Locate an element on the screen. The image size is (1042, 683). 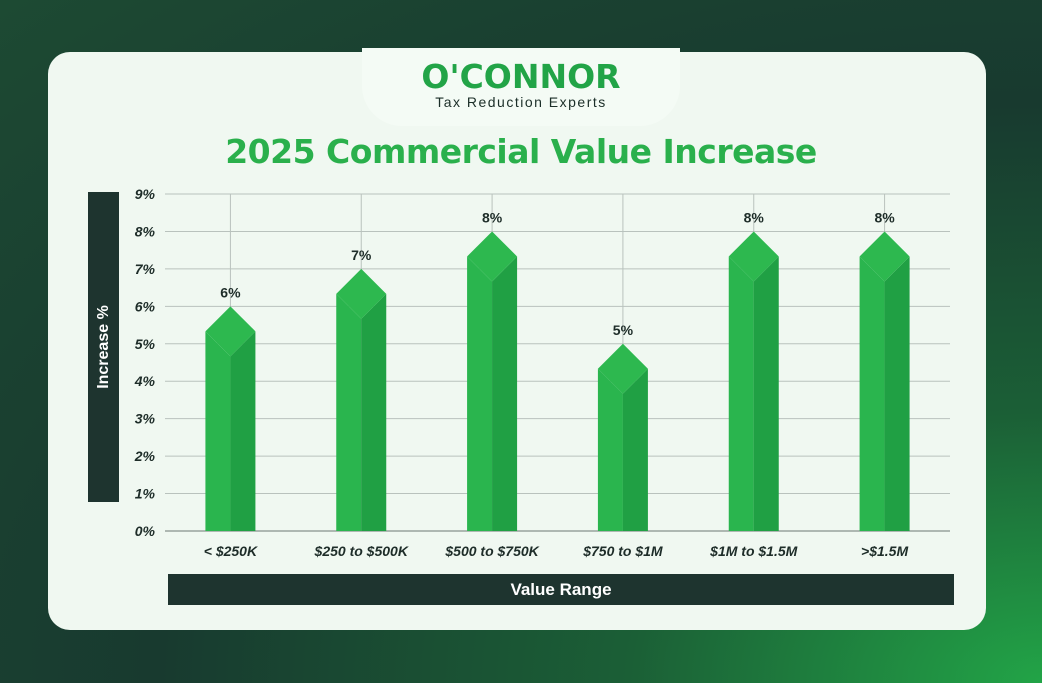
logo-tagline: Tax Reduction Experts is located at coordinates (521, 102).